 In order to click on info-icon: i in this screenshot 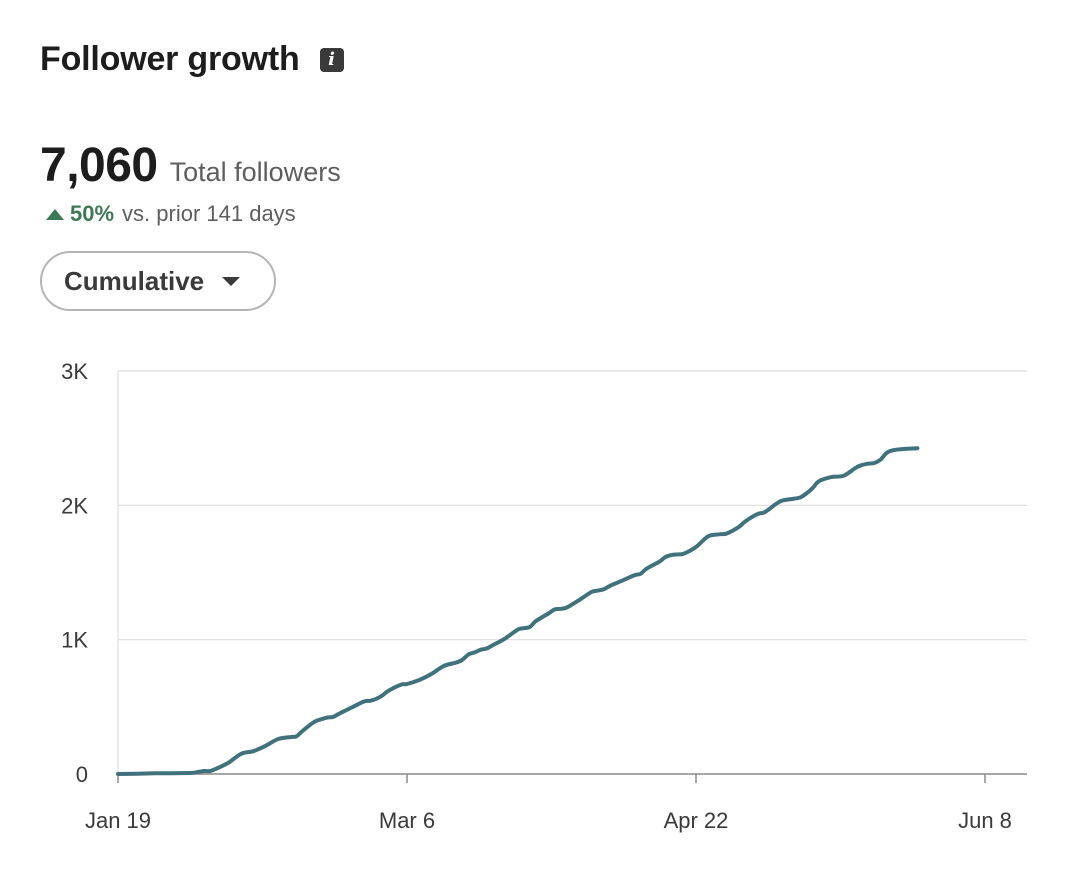, I will do `click(331, 59)`.